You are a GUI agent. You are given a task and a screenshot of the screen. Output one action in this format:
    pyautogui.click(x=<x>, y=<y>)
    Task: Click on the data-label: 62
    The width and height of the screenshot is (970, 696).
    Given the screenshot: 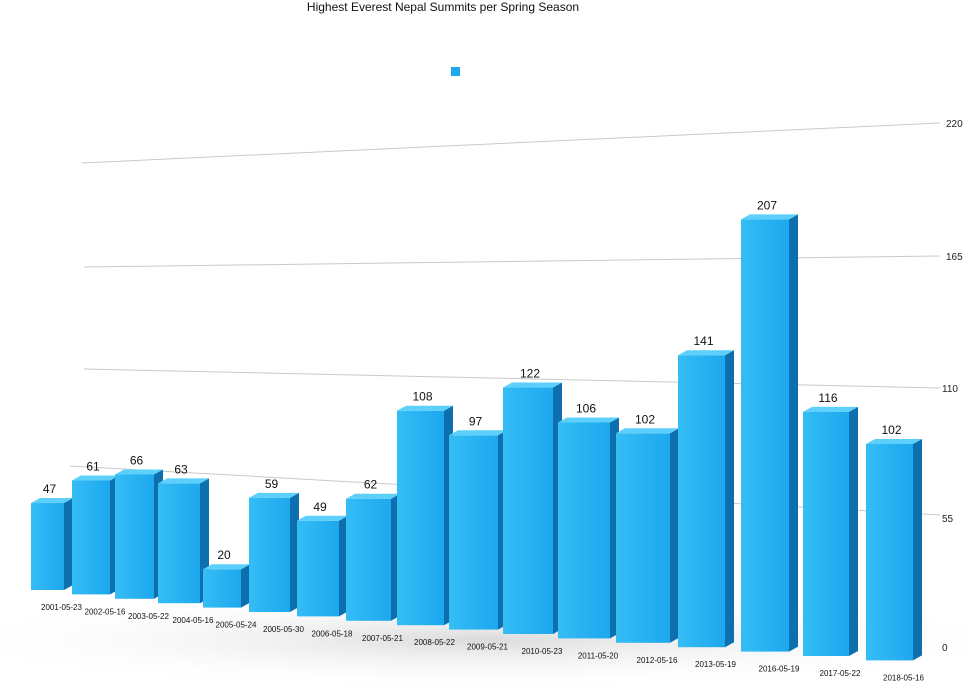 What is the action you would take?
    pyautogui.click(x=371, y=485)
    